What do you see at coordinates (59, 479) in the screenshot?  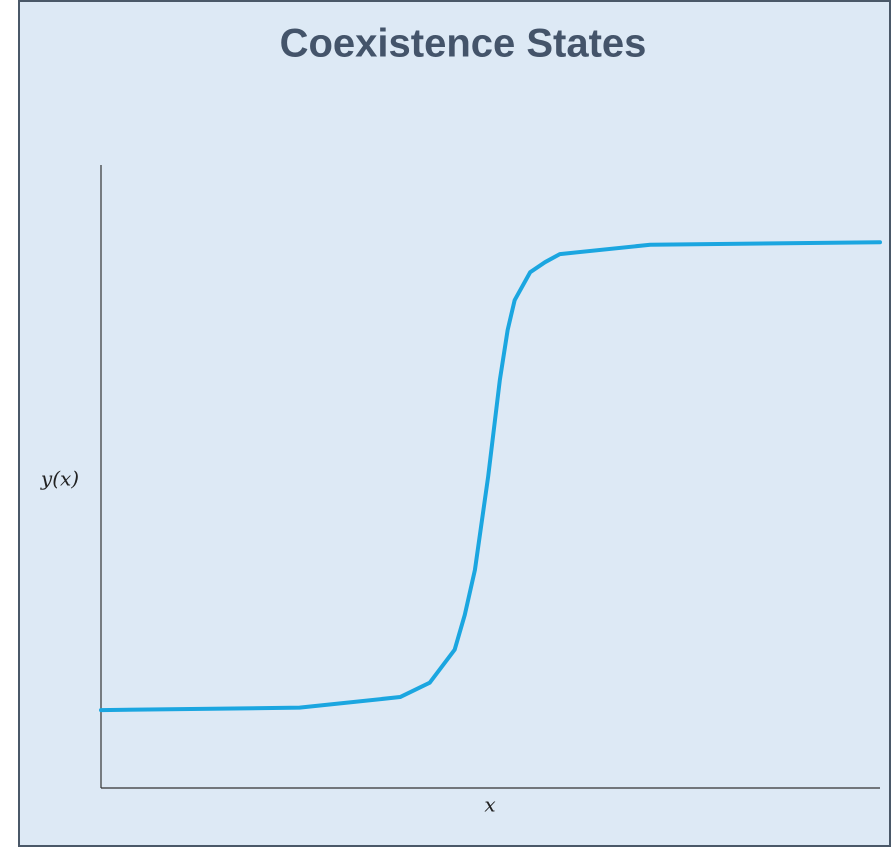 I see `y-axis-label: y(x)` at bounding box center [59, 479].